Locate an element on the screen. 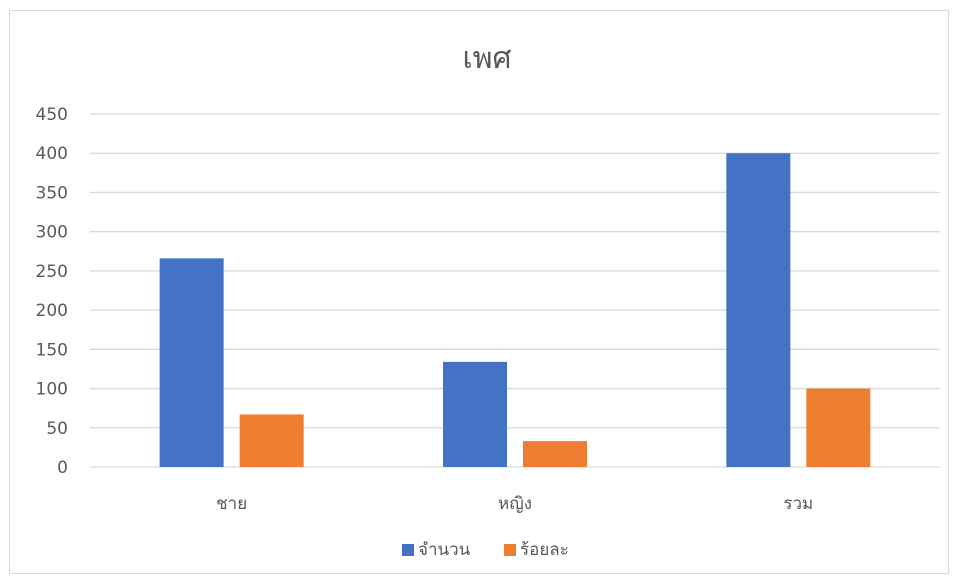 The image size is (958, 583). y-tick-label: 50 is located at coordinates (57, 429).